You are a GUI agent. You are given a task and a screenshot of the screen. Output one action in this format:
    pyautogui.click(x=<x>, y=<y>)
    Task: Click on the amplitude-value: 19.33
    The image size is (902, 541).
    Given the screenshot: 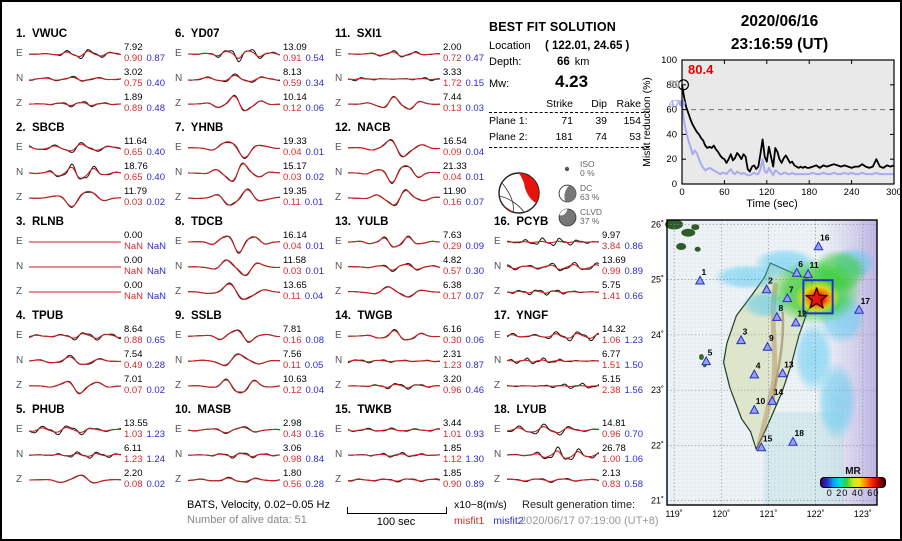 What is the action you would take?
    pyautogui.click(x=295, y=141)
    